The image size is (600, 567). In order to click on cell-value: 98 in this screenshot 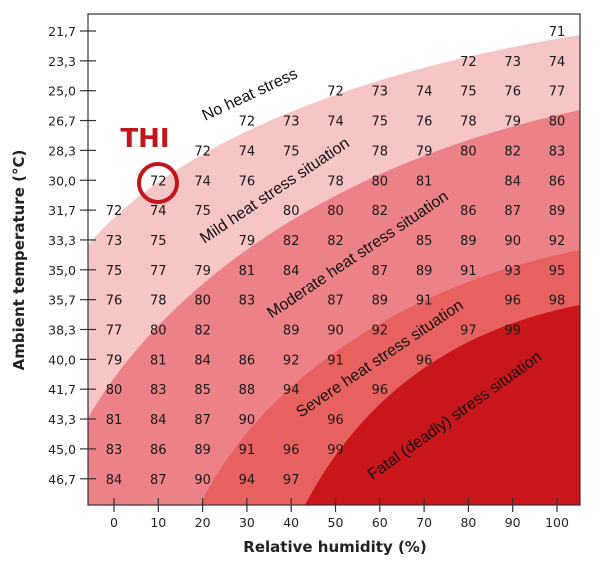, I will do `click(557, 301)`.